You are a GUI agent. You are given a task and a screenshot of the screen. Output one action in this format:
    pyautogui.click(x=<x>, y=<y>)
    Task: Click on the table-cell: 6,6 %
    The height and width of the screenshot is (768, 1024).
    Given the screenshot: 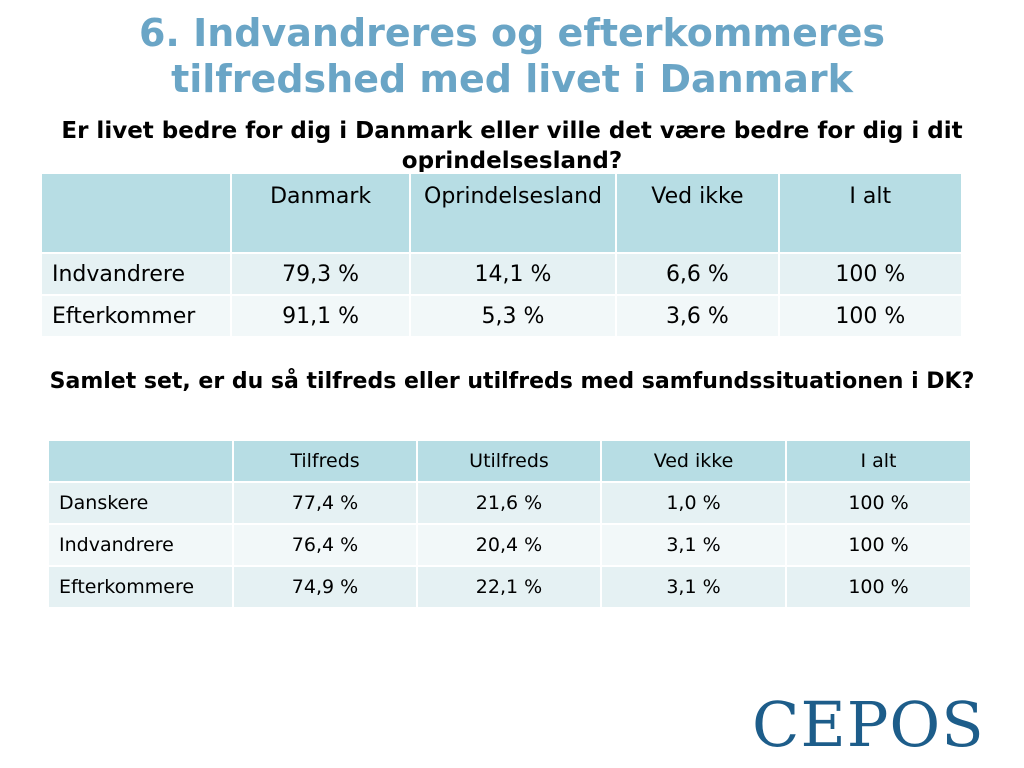 What is the action you would take?
    pyautogui.click(x=697, y=274)
    